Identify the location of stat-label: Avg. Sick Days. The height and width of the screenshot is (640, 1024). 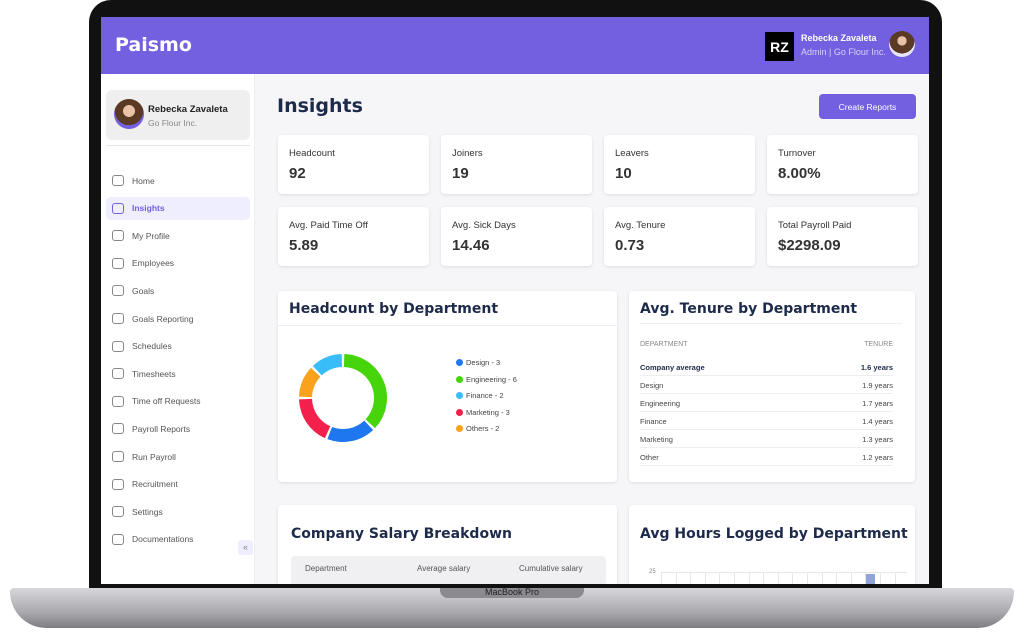
(484, 225).